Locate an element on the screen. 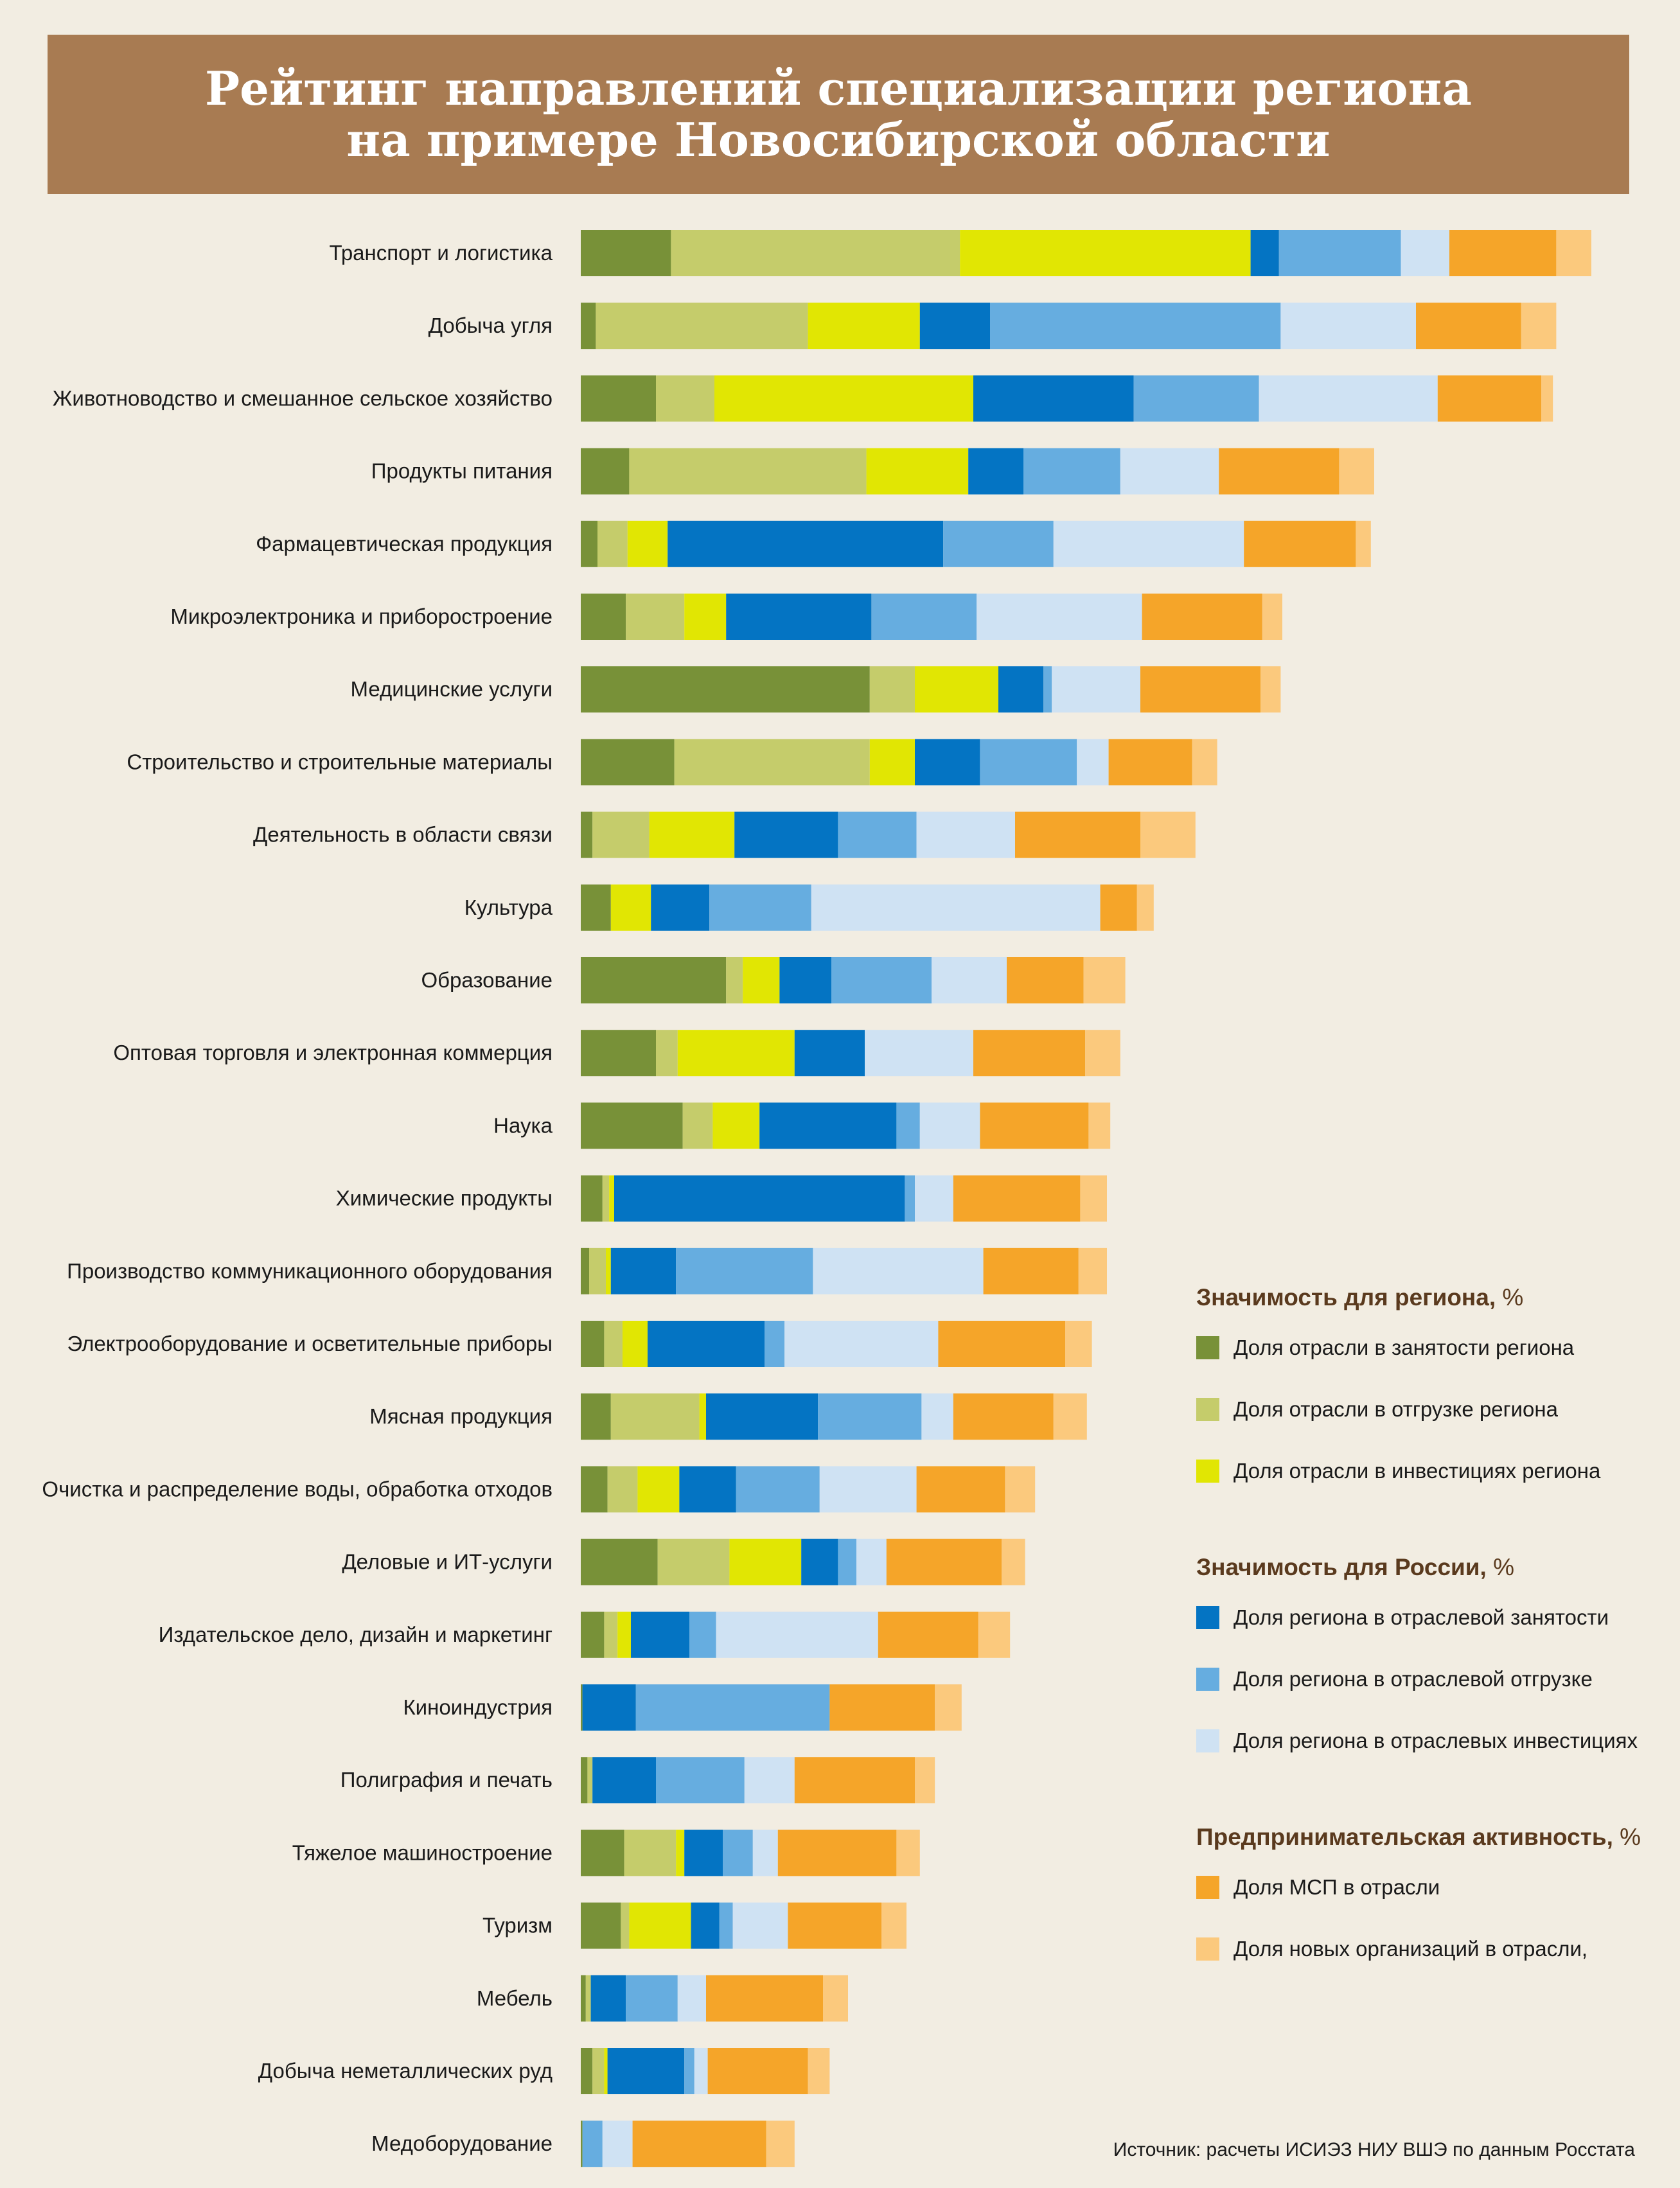 The width and height of the screenshot is (1680, 2188). bar-segment-s5-row0 is located at coordinates (1425, 253).